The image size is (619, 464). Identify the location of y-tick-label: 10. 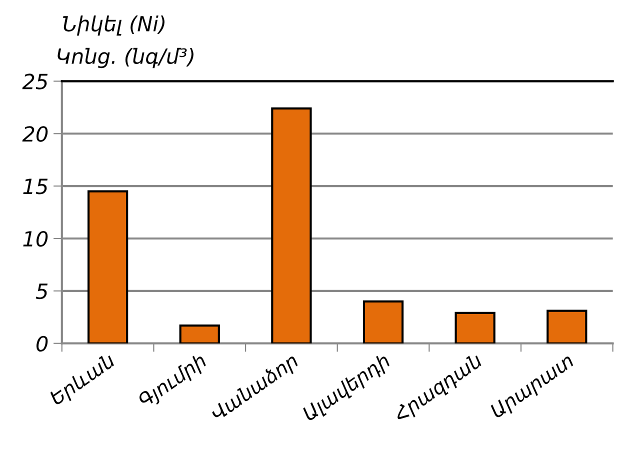
(35, 238).